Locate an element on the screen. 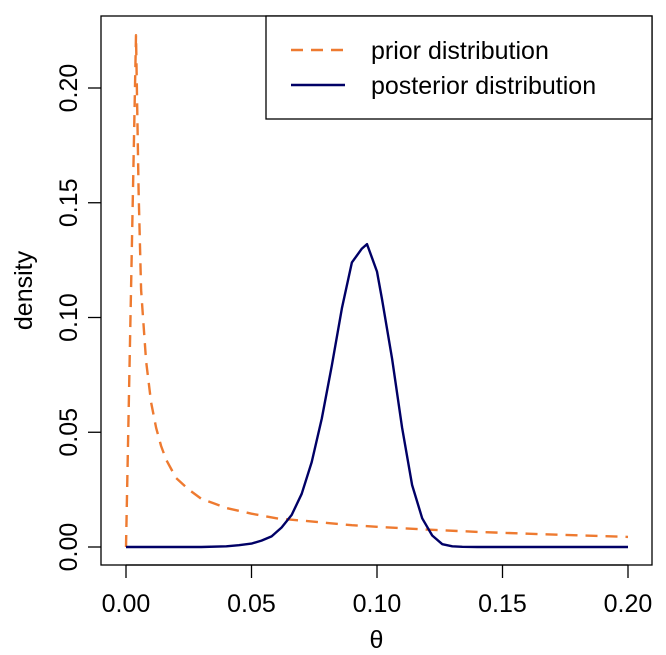 This screenshot has height=655, width=666. y-tick-label: 0.10 is located at coordinates (69, 317).